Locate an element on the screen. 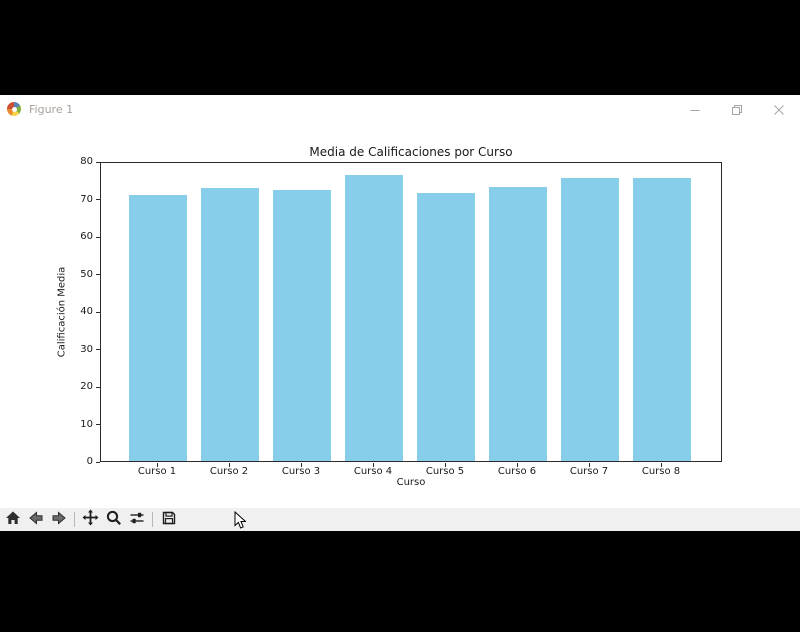 The width and height of the screenshot is (800, 632). x-tick-label: Curso 6 is located at coordinates (517, 471).